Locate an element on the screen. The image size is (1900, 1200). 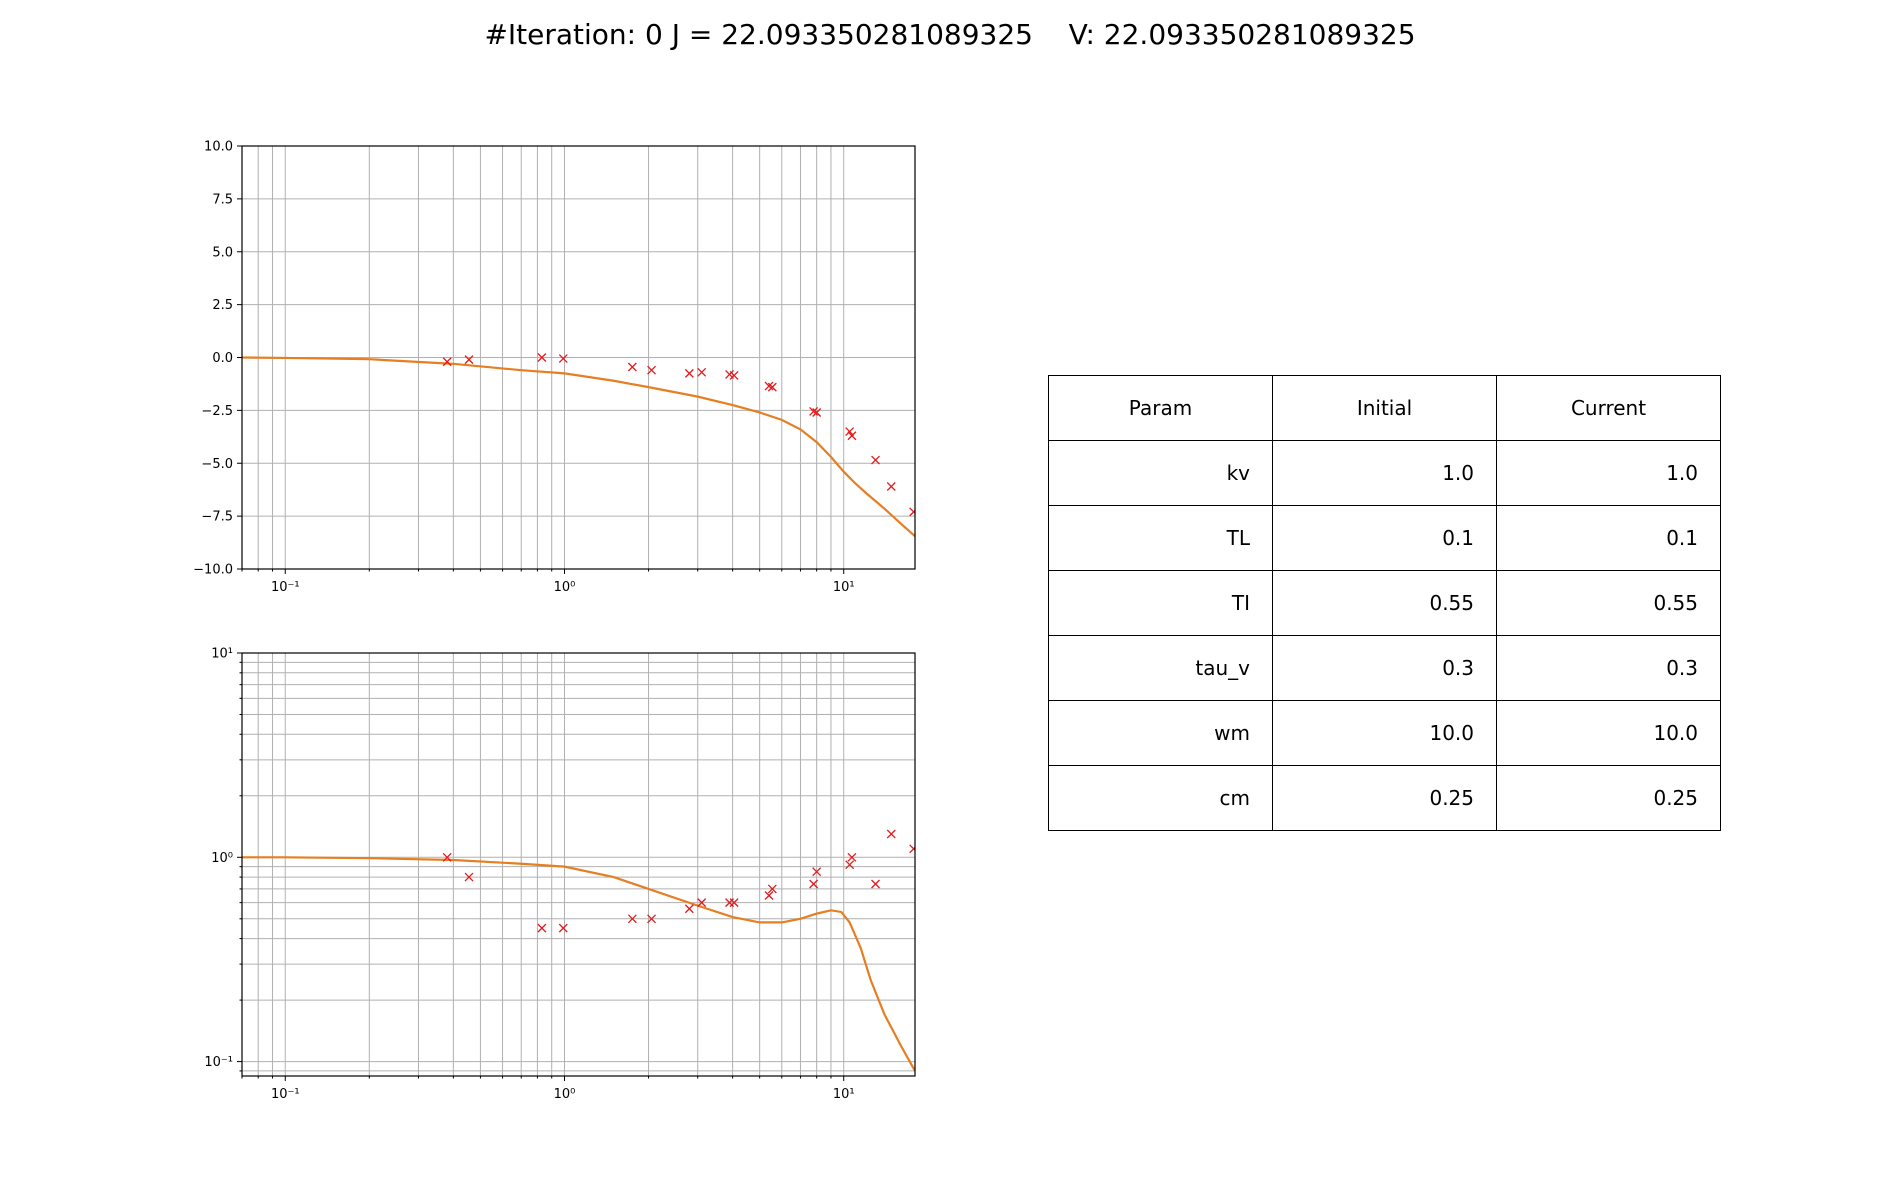
y-tick-label: 10.0 is located at coordinates (218, 147).